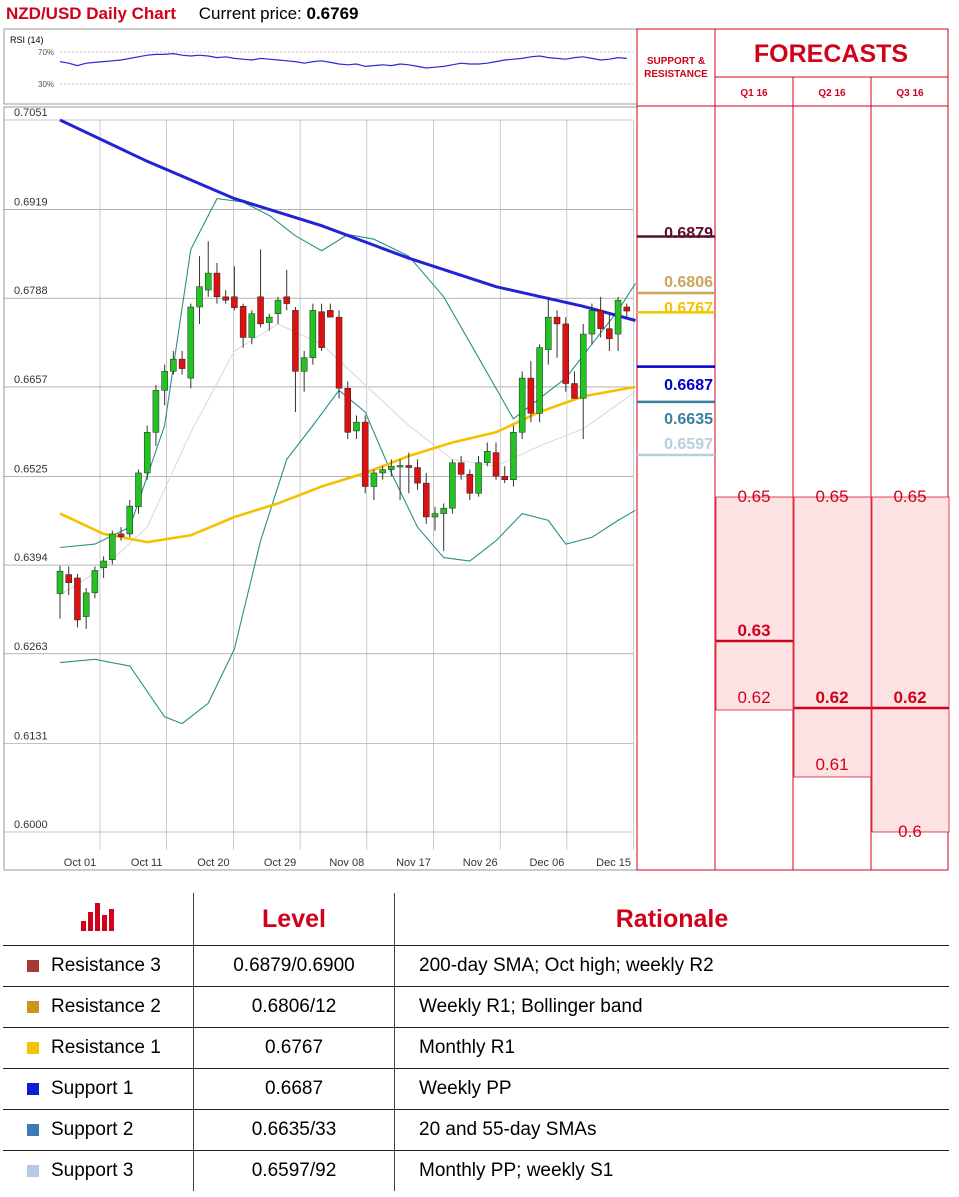 The height and width of the screenshot is (1197, 959). Describe the element at coordinates (613, 863) in the screenshot. I see `x-tick-label: Dec 15` at that location.